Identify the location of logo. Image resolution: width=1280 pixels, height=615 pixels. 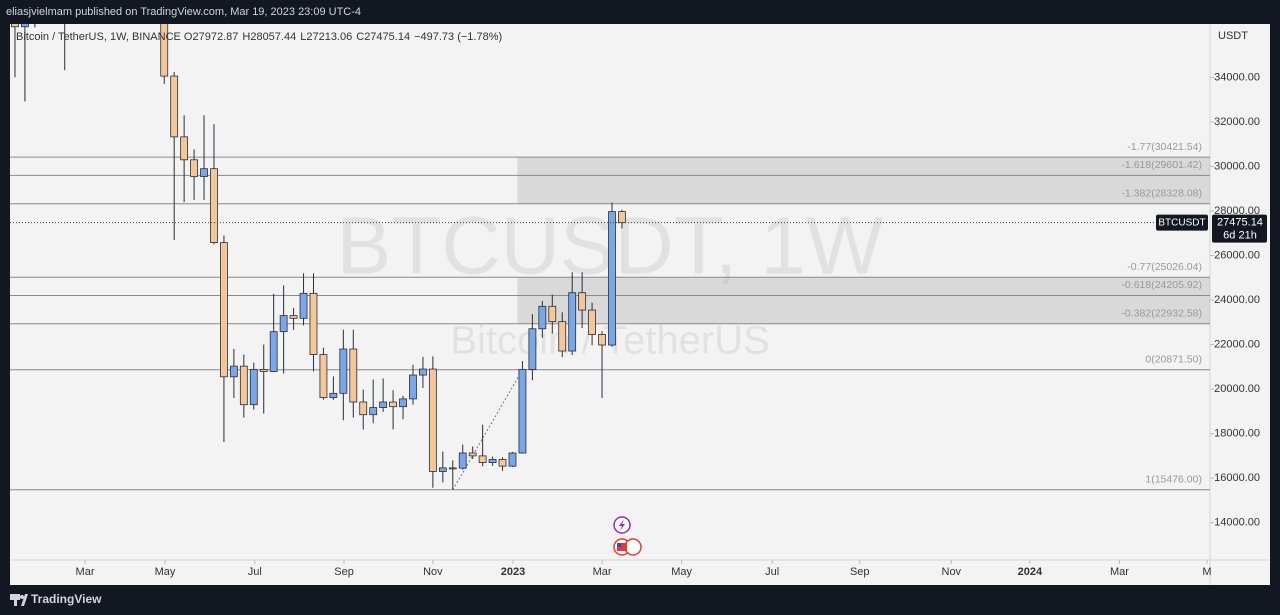
(19, 600).